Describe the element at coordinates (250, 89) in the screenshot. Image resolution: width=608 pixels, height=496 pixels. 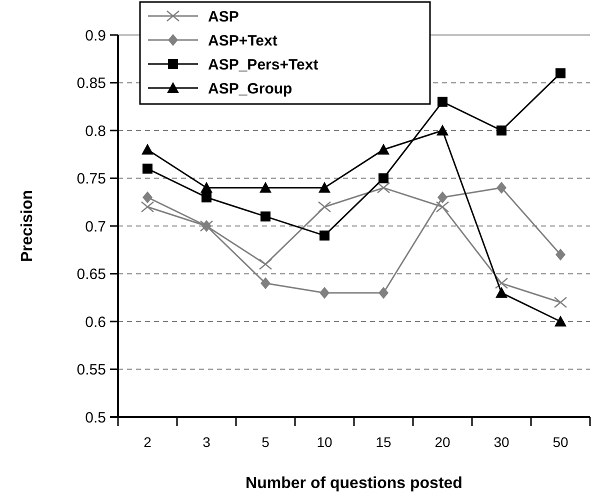
I see `legend-label: ASP_Group` at that location.